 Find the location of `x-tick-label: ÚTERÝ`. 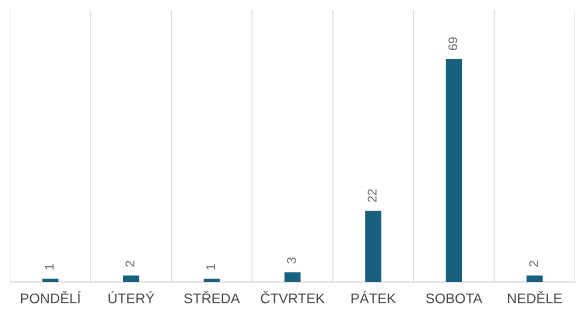

x-tick-label: ÚTERÝ is located at coordinates (131, 297).